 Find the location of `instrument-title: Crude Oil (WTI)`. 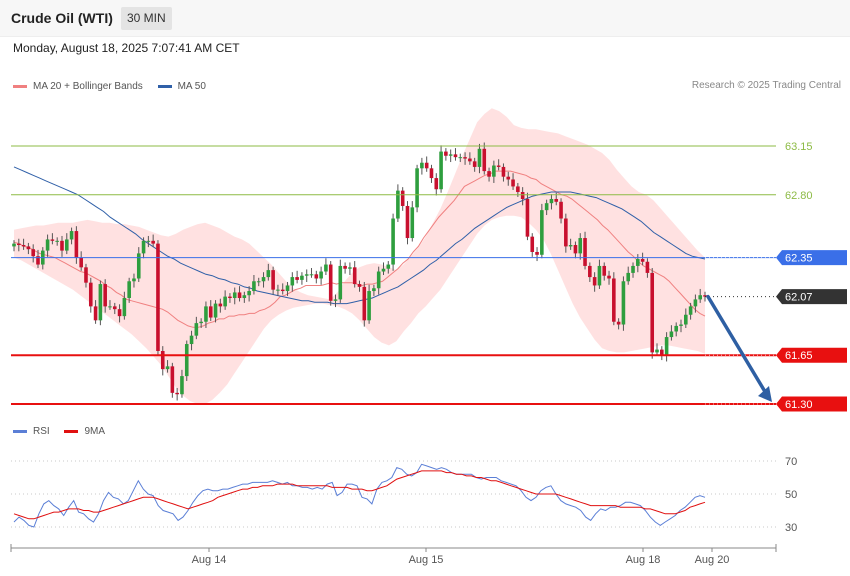

instrument-title: Crude Oil (WTI) is located at coordinates (62, 18).